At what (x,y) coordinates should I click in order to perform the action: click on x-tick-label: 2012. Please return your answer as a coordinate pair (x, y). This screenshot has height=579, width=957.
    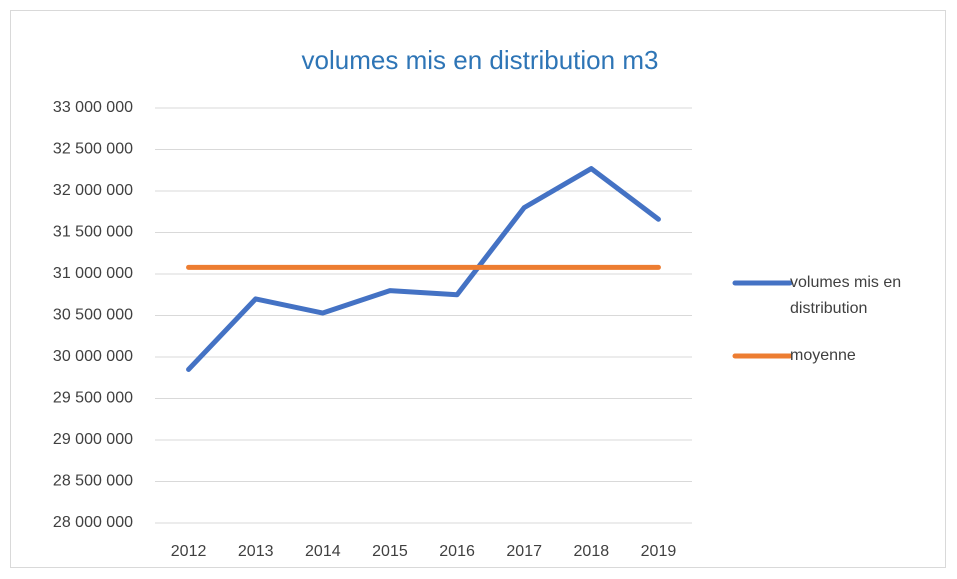
    Looking at the image, I should click on (189, 551).